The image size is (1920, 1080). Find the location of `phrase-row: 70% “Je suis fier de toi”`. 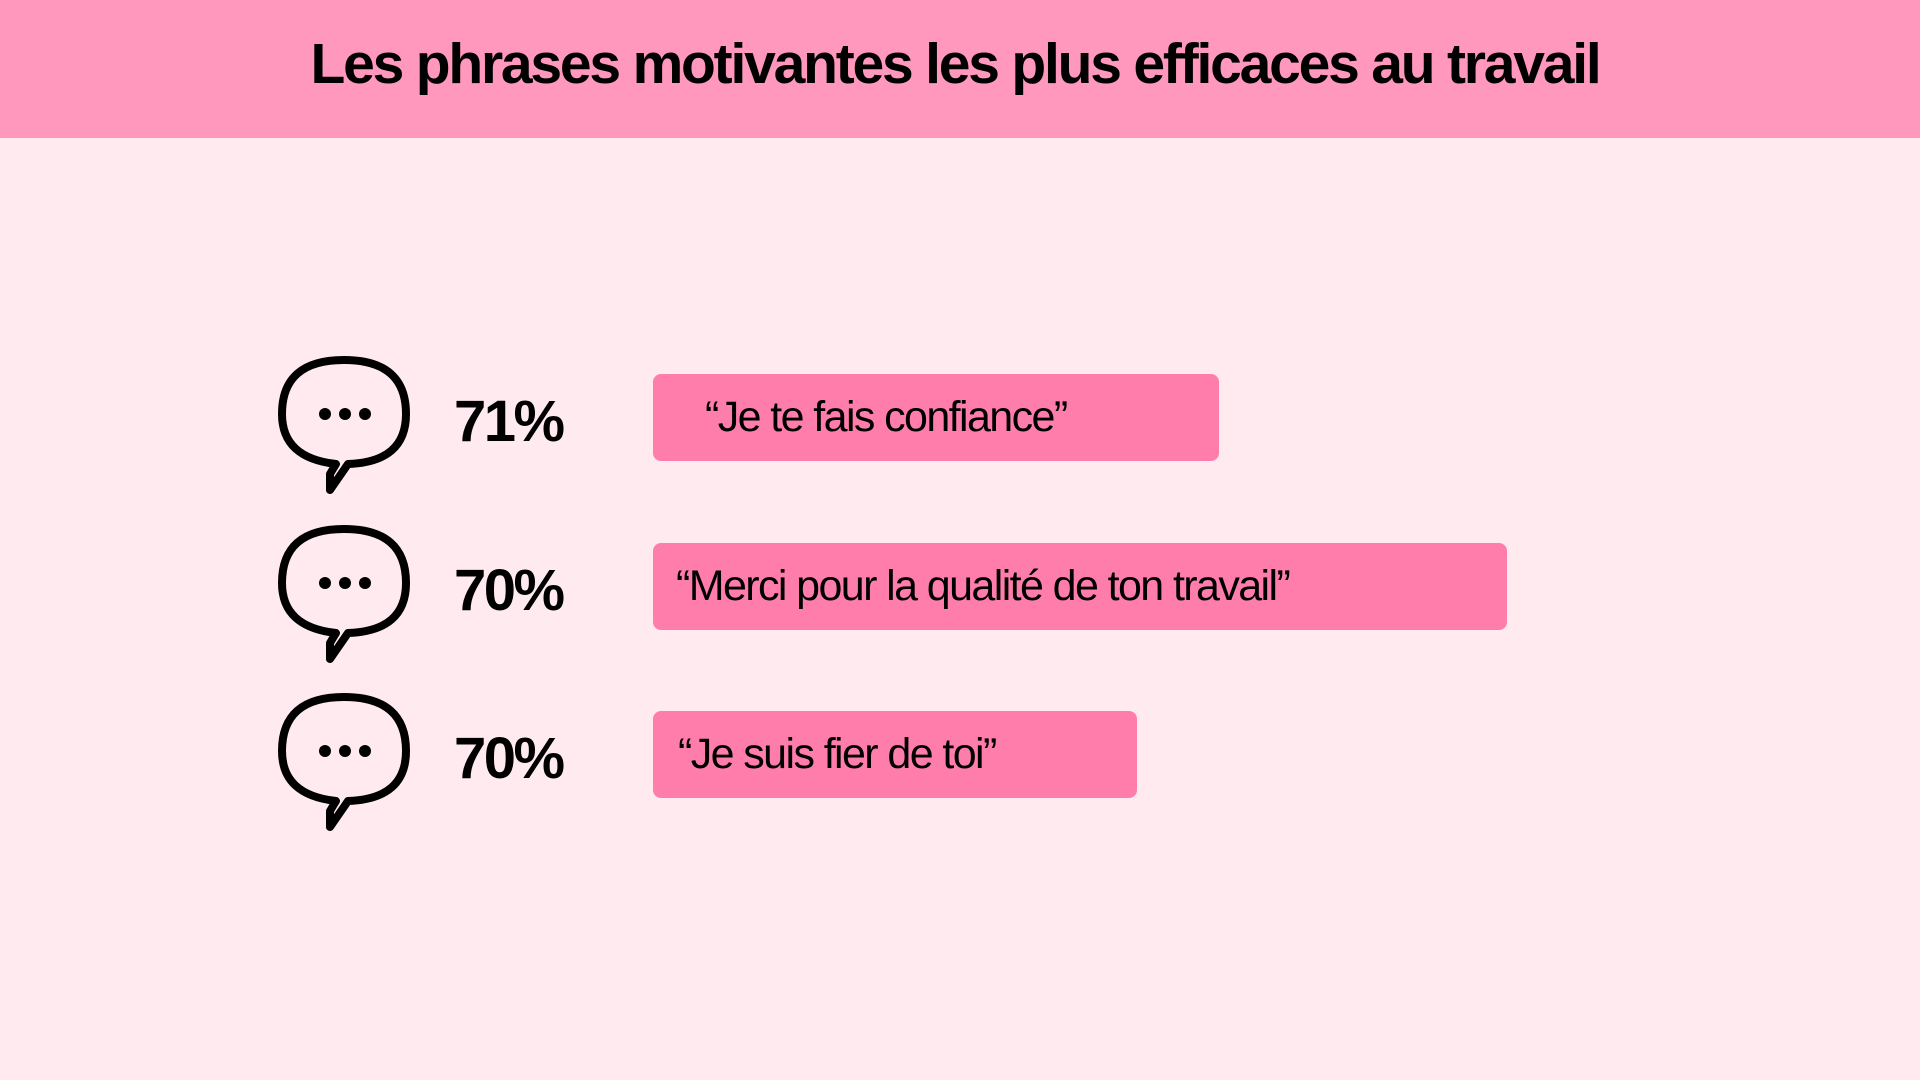

phrase-row: 70% “Je suis fier de toi” is located at coordinates (960, 761).